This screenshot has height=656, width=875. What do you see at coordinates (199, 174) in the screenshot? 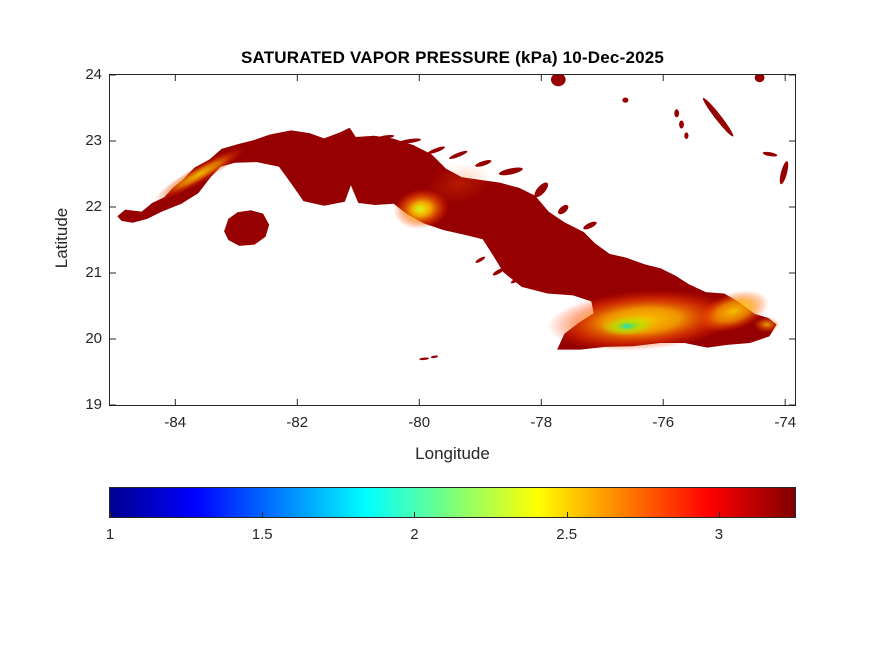
I see `hotspot-cordillera-guaniguanico` at bounding box center [199, 174].